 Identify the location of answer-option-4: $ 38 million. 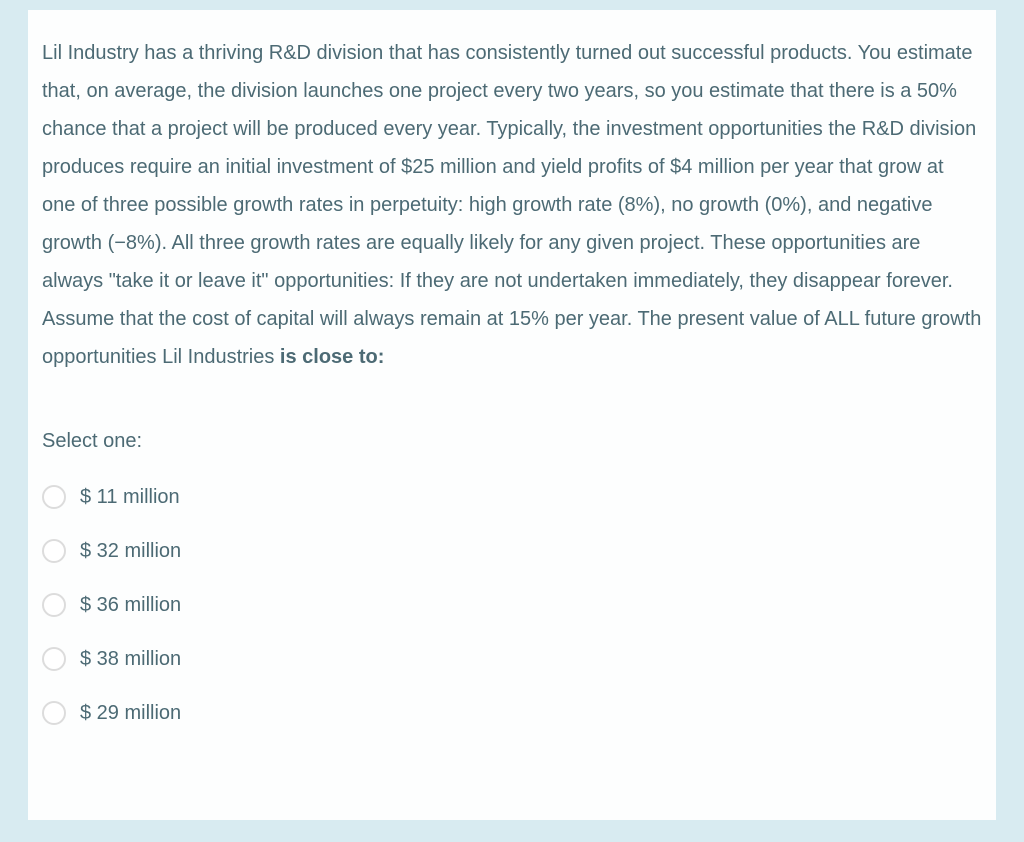
(512, 659).